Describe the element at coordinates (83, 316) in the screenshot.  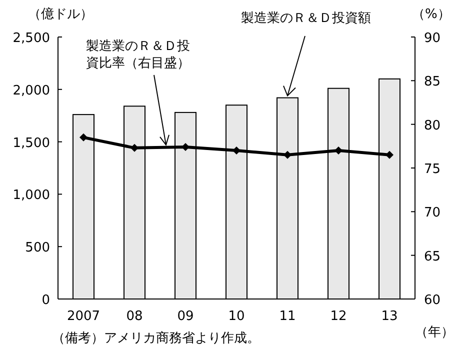
I see `x-tick-label: 2007` at that location.